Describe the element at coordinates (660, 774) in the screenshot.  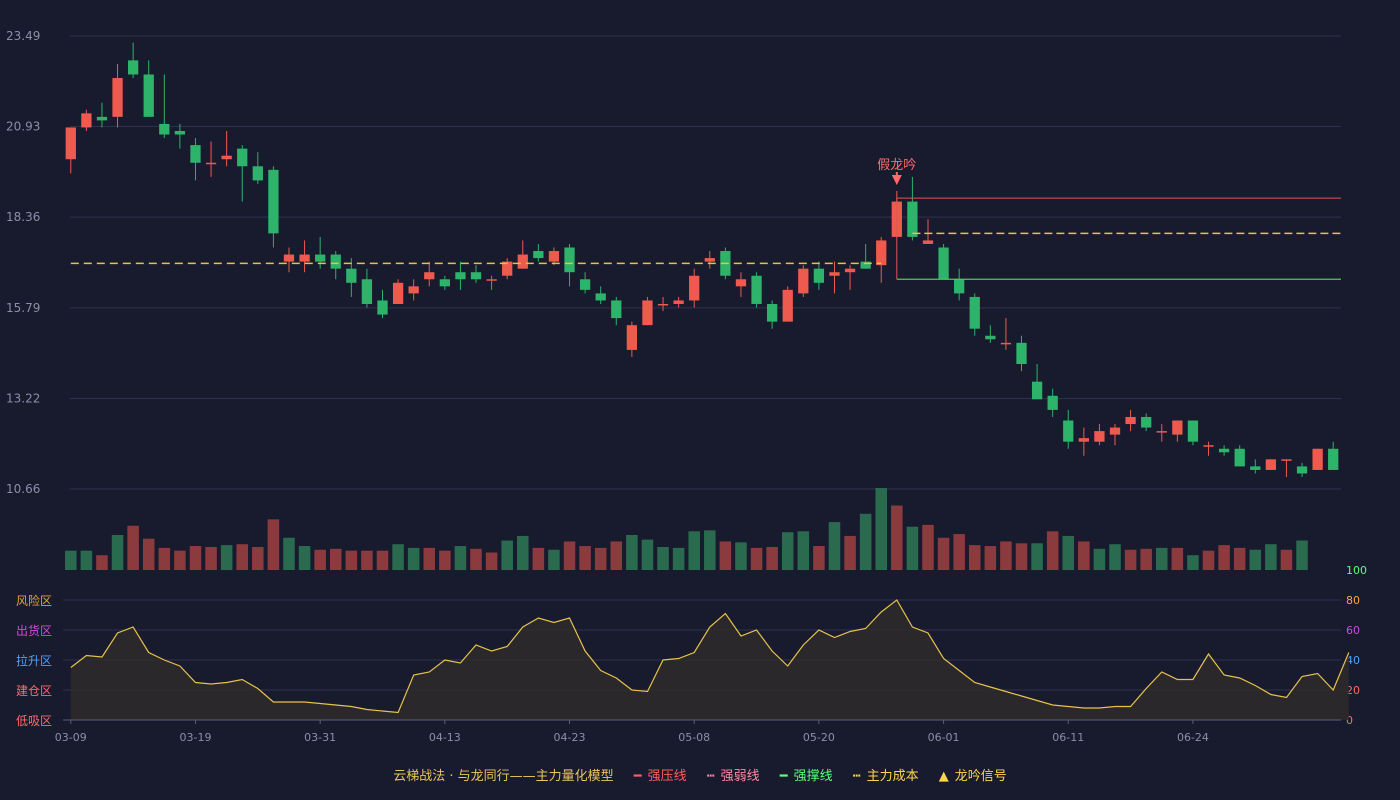
I see `legend-item-resistance: ━ 强压线` at that location.